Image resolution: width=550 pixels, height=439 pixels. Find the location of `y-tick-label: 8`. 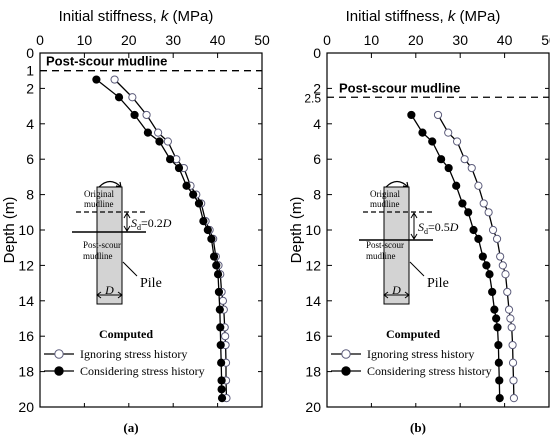

y-tick-label: 8 is located at coordinates (317, 195).